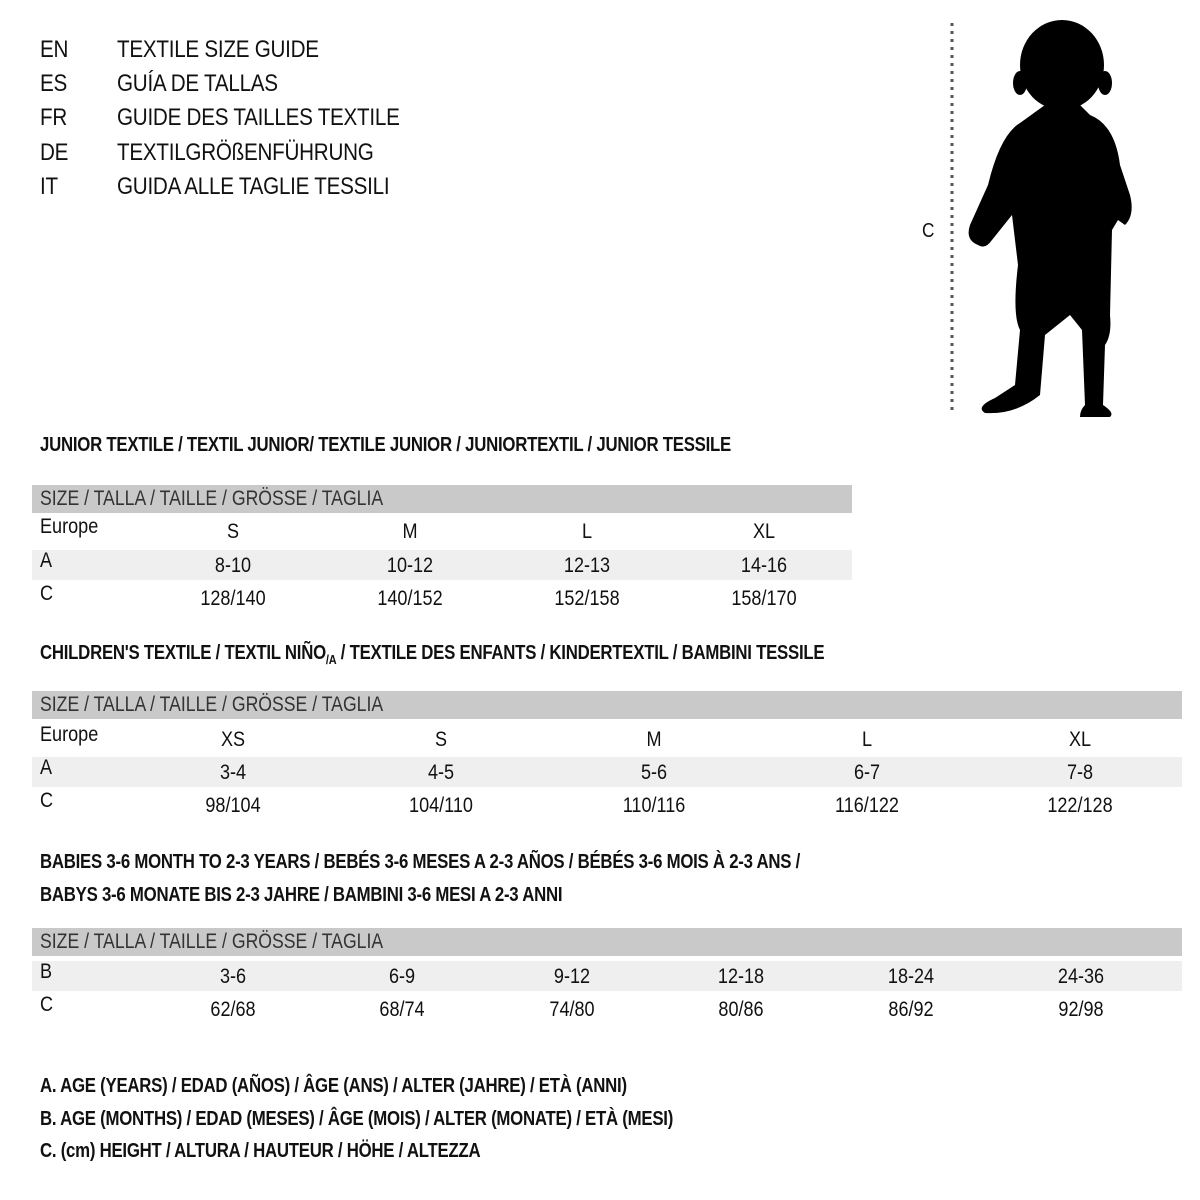 Image resolution: width=1200 pixels, height=1200 pixels. I want to click on size-cell: 92/98, so click(1081, 1009).